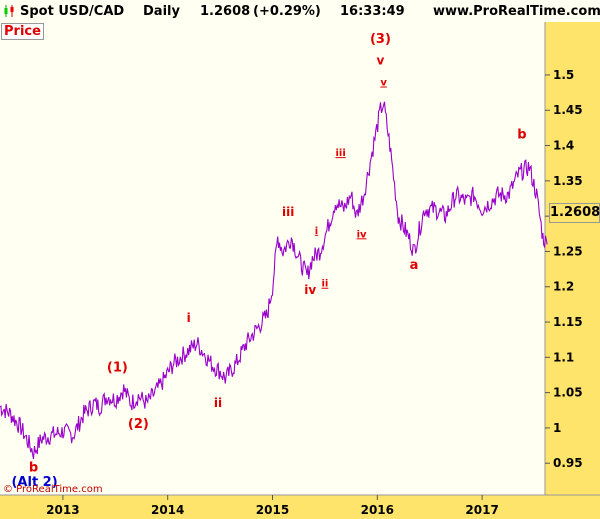 The height and width of the screenshot is (519, 600). I want to click on y-tick-label: 1.5, so click(563, 75).